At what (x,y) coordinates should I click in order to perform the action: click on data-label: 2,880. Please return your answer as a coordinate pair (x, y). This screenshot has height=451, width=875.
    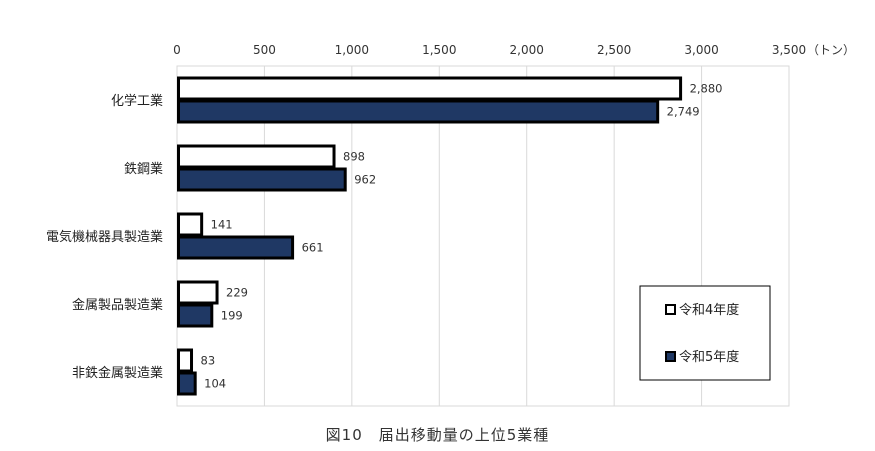
    Looking at the image, I should click on (706, 89).